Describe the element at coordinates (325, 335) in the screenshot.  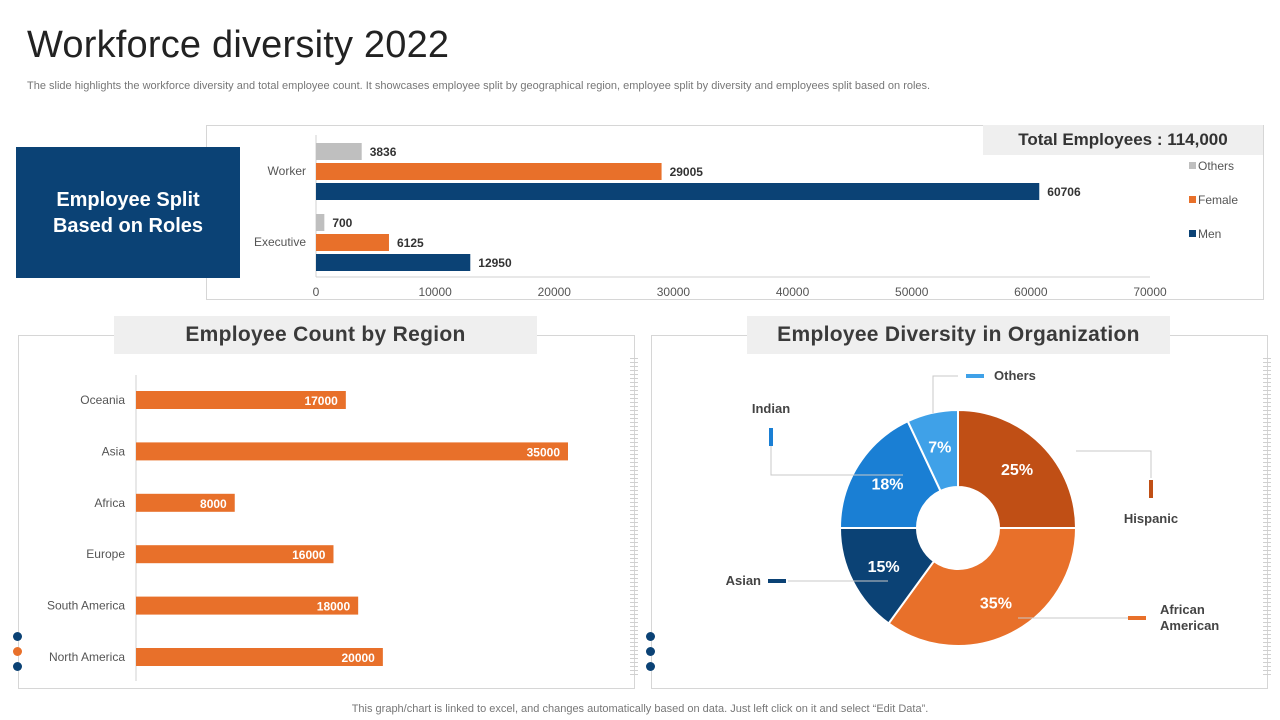
I see `region-chart-title: Employee Count by Region` at that location.